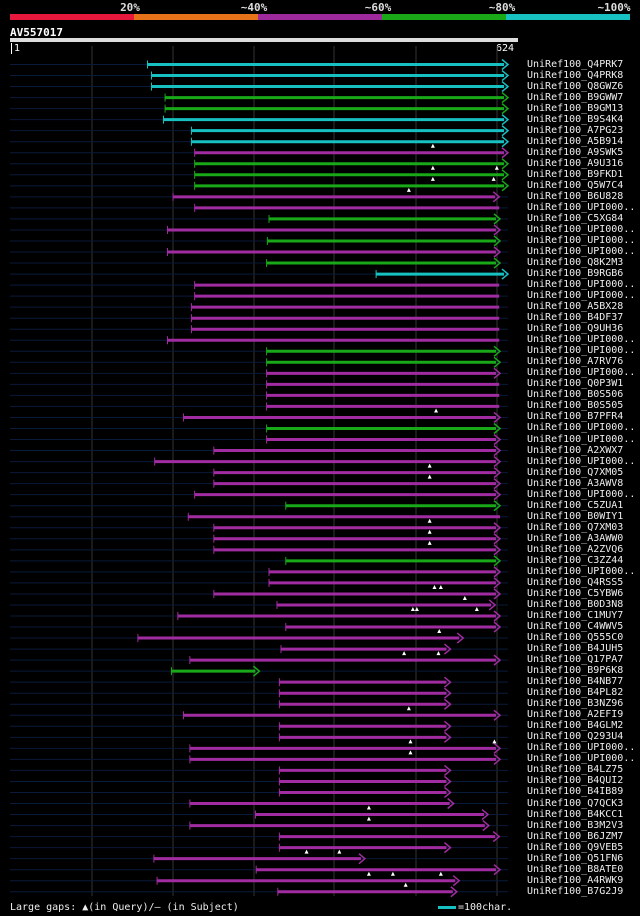  What do you see at coordinates (575, 141) in the screenshot?
I see `hit-label: UniRef100_A5B914` at bounding box center [575, 141].